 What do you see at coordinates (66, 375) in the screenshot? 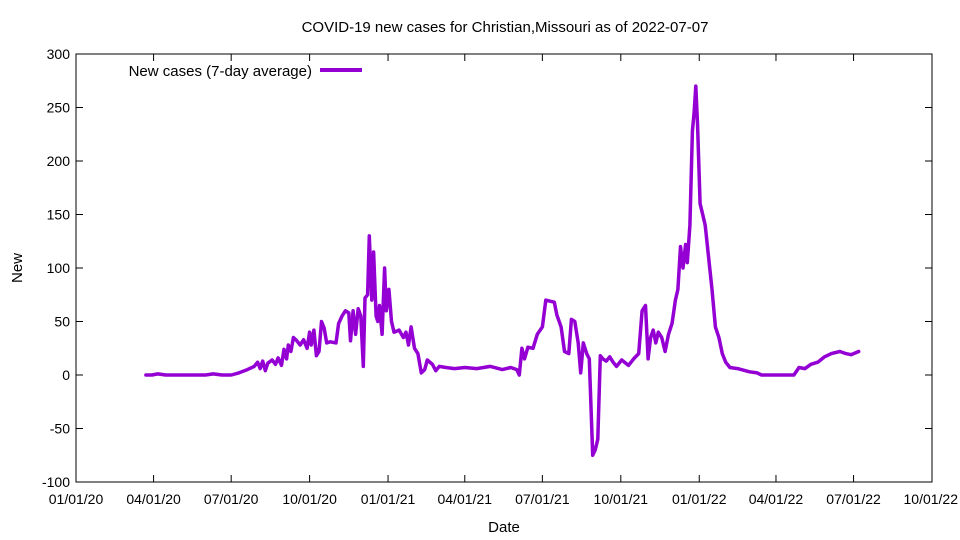
I see `y-tick-label: 0` at bounding box center [66, 375].